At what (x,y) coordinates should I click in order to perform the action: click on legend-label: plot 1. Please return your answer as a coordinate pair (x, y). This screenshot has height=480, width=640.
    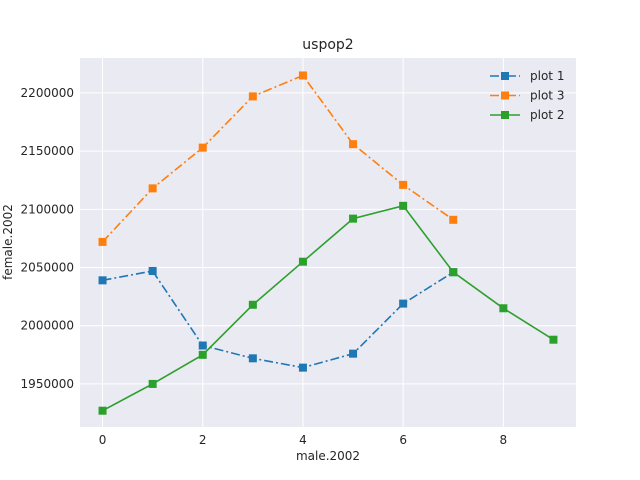
    Looking at the image, I should click on (547, 76).